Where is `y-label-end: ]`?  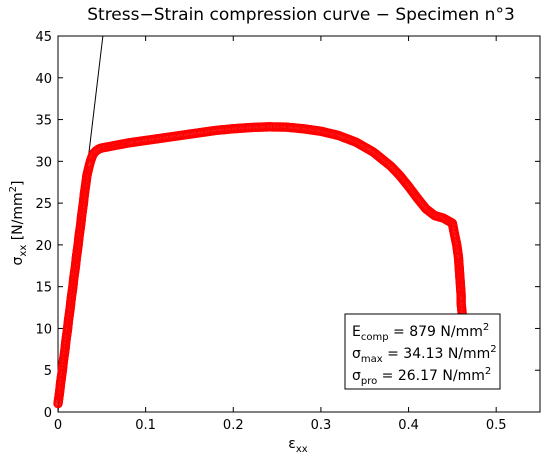 y-label-end: ] is located at coordinates (18, 183).